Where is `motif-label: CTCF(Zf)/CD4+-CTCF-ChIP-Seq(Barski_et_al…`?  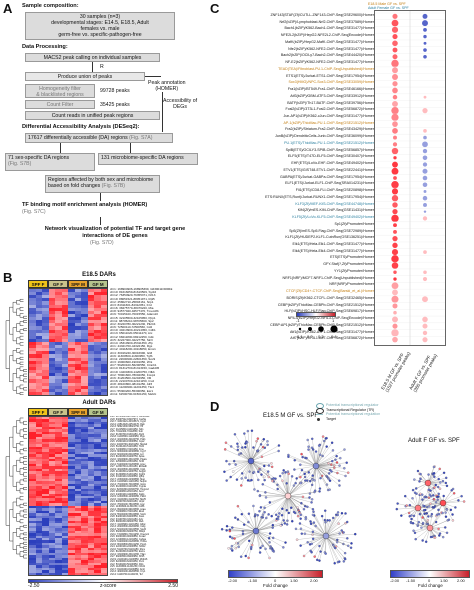
motif-label: CTCF(Zf)/CD4+-CTCF-ChIP-Seq(Barski_et_al… is located at coordinates (330, 291).